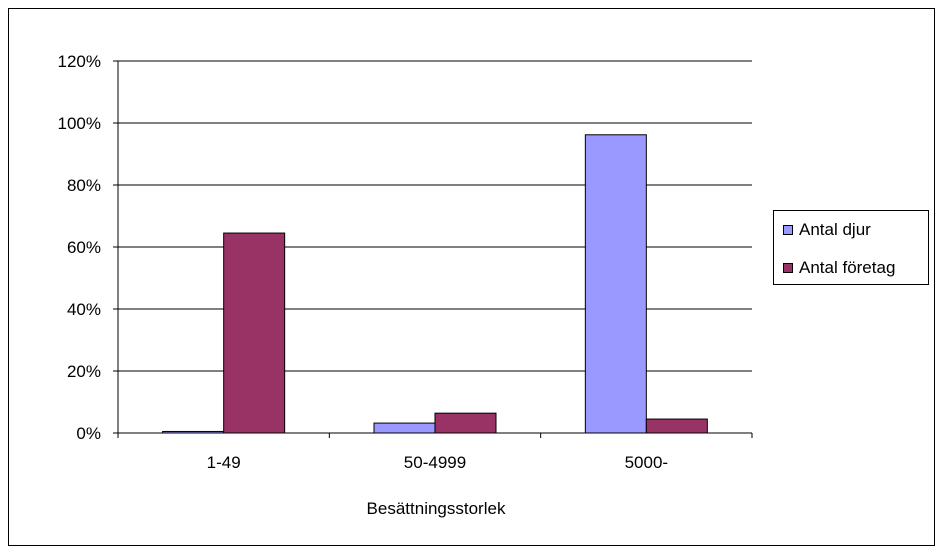 This screenshot has width=945, height=556. What do you see at coordinates (436, 508) in the screenshot?
I see `x-axis-title: Besättningsstorlek` at bounding box center [436, 508].